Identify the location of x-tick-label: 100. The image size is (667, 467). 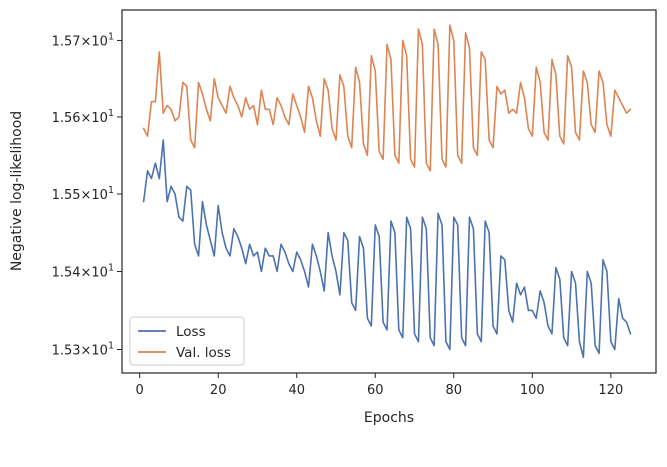
(532, 390).